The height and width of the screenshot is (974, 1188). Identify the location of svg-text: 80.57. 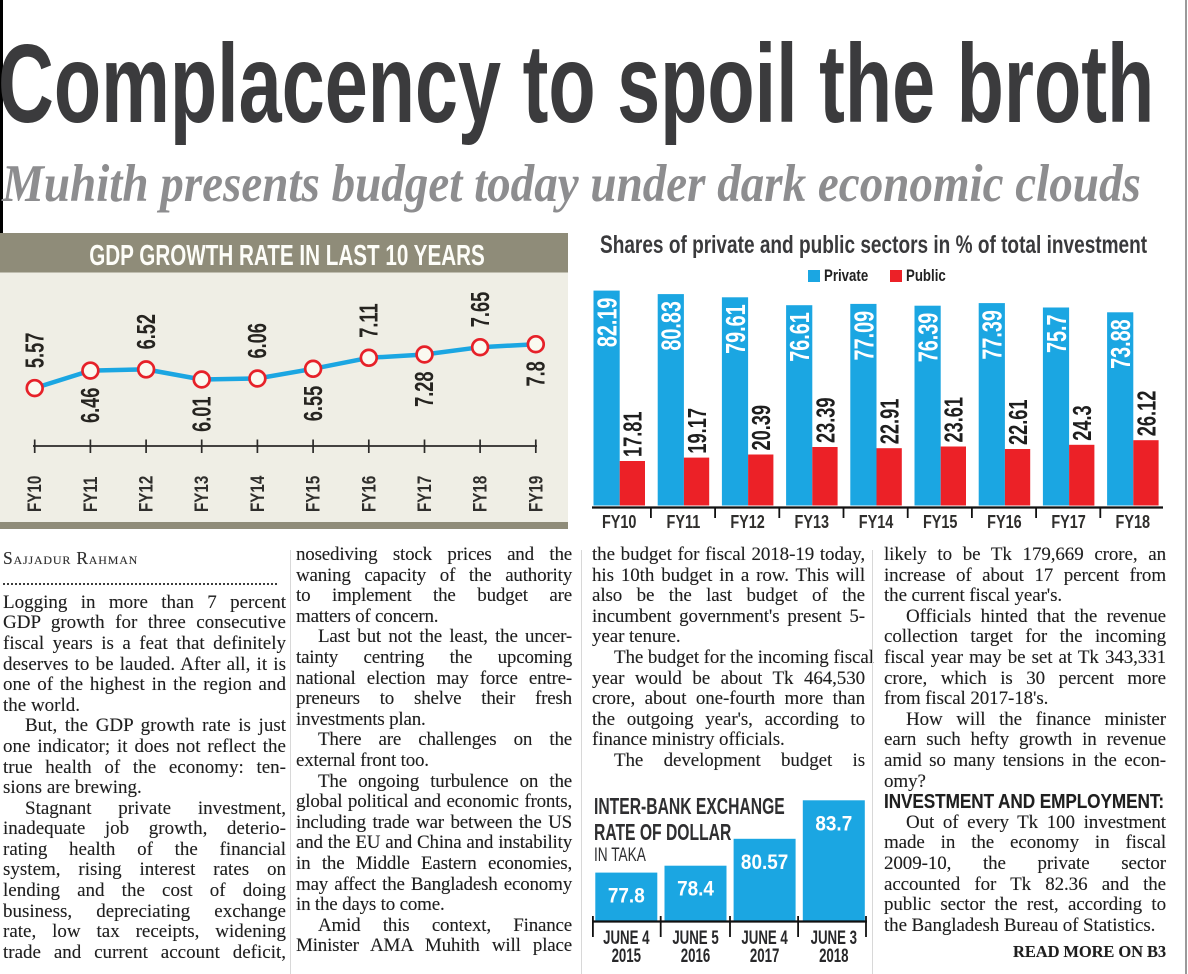
(764, 862).